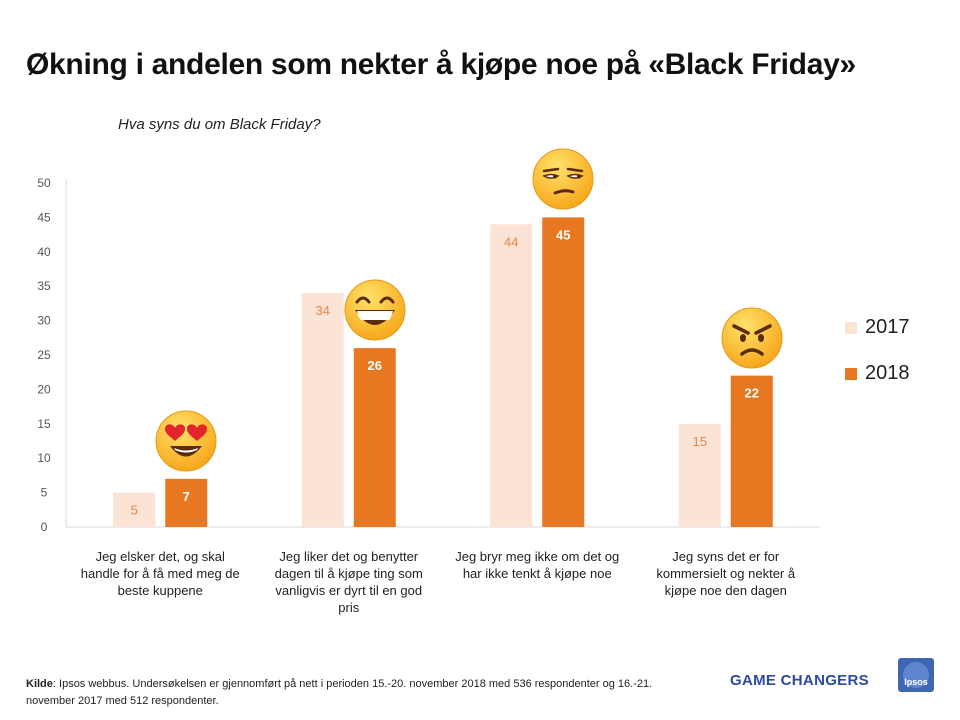 Image resolution: width=960 pixels, height=720 pixels. What do you see at coordinates (563, 179) in the screenshot?
I see `unamused-emoji-icon` at bounding box center [563, 179].